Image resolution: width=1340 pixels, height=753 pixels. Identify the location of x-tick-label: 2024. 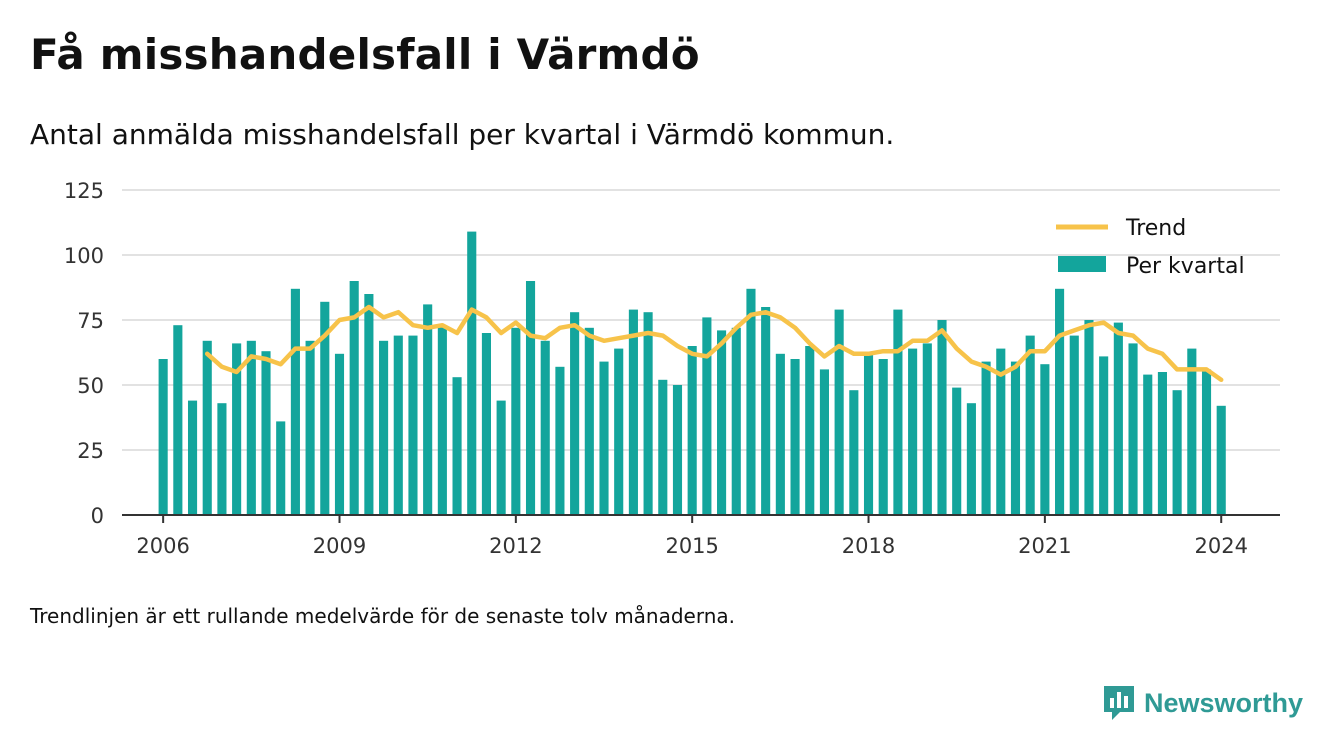
(1220, 546).